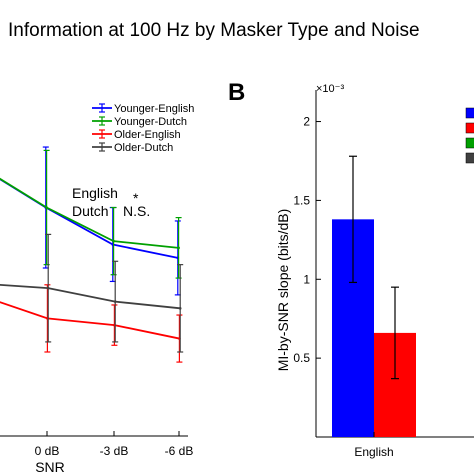 This screenshot has height=474, width=474. I want to click on legend-item-younger-dutch: Younger-Dutch, so click(139, 122).